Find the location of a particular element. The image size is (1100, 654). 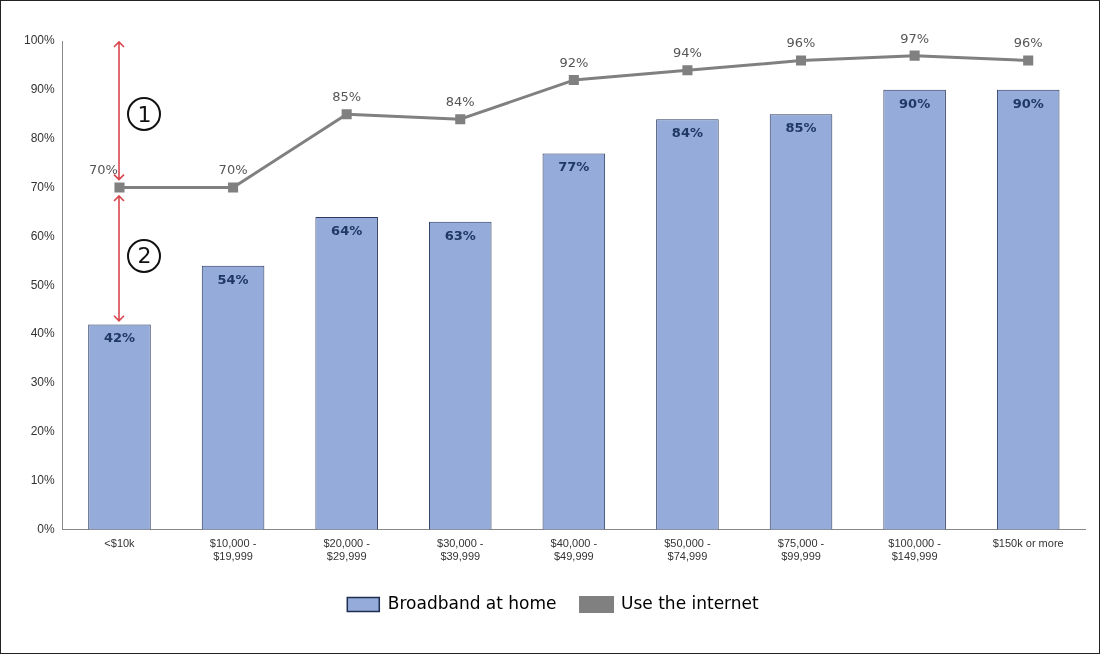

x-tick-label: $150k or more is located at coordinates (1028, 543).